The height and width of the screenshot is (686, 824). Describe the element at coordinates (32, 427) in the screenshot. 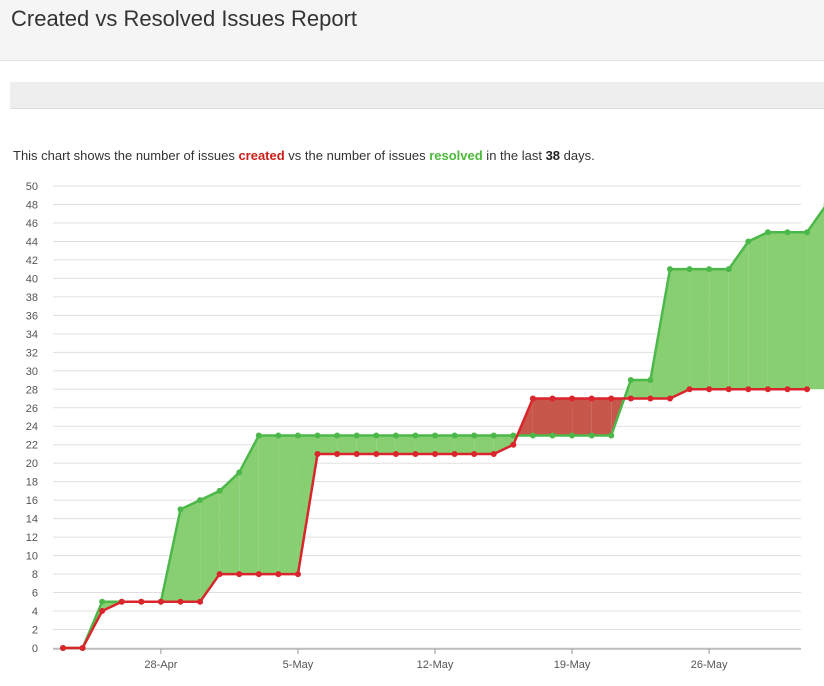

I see `y-tick-label: 24` at that location.